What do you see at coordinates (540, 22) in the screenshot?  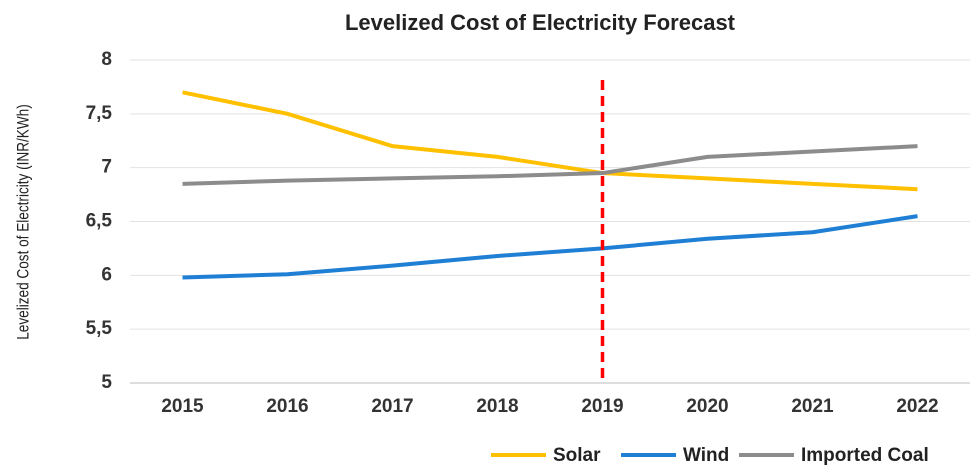 I see `chart-title: Levelized Cost of Electricity Forecast` at bounding box center [540, 22].